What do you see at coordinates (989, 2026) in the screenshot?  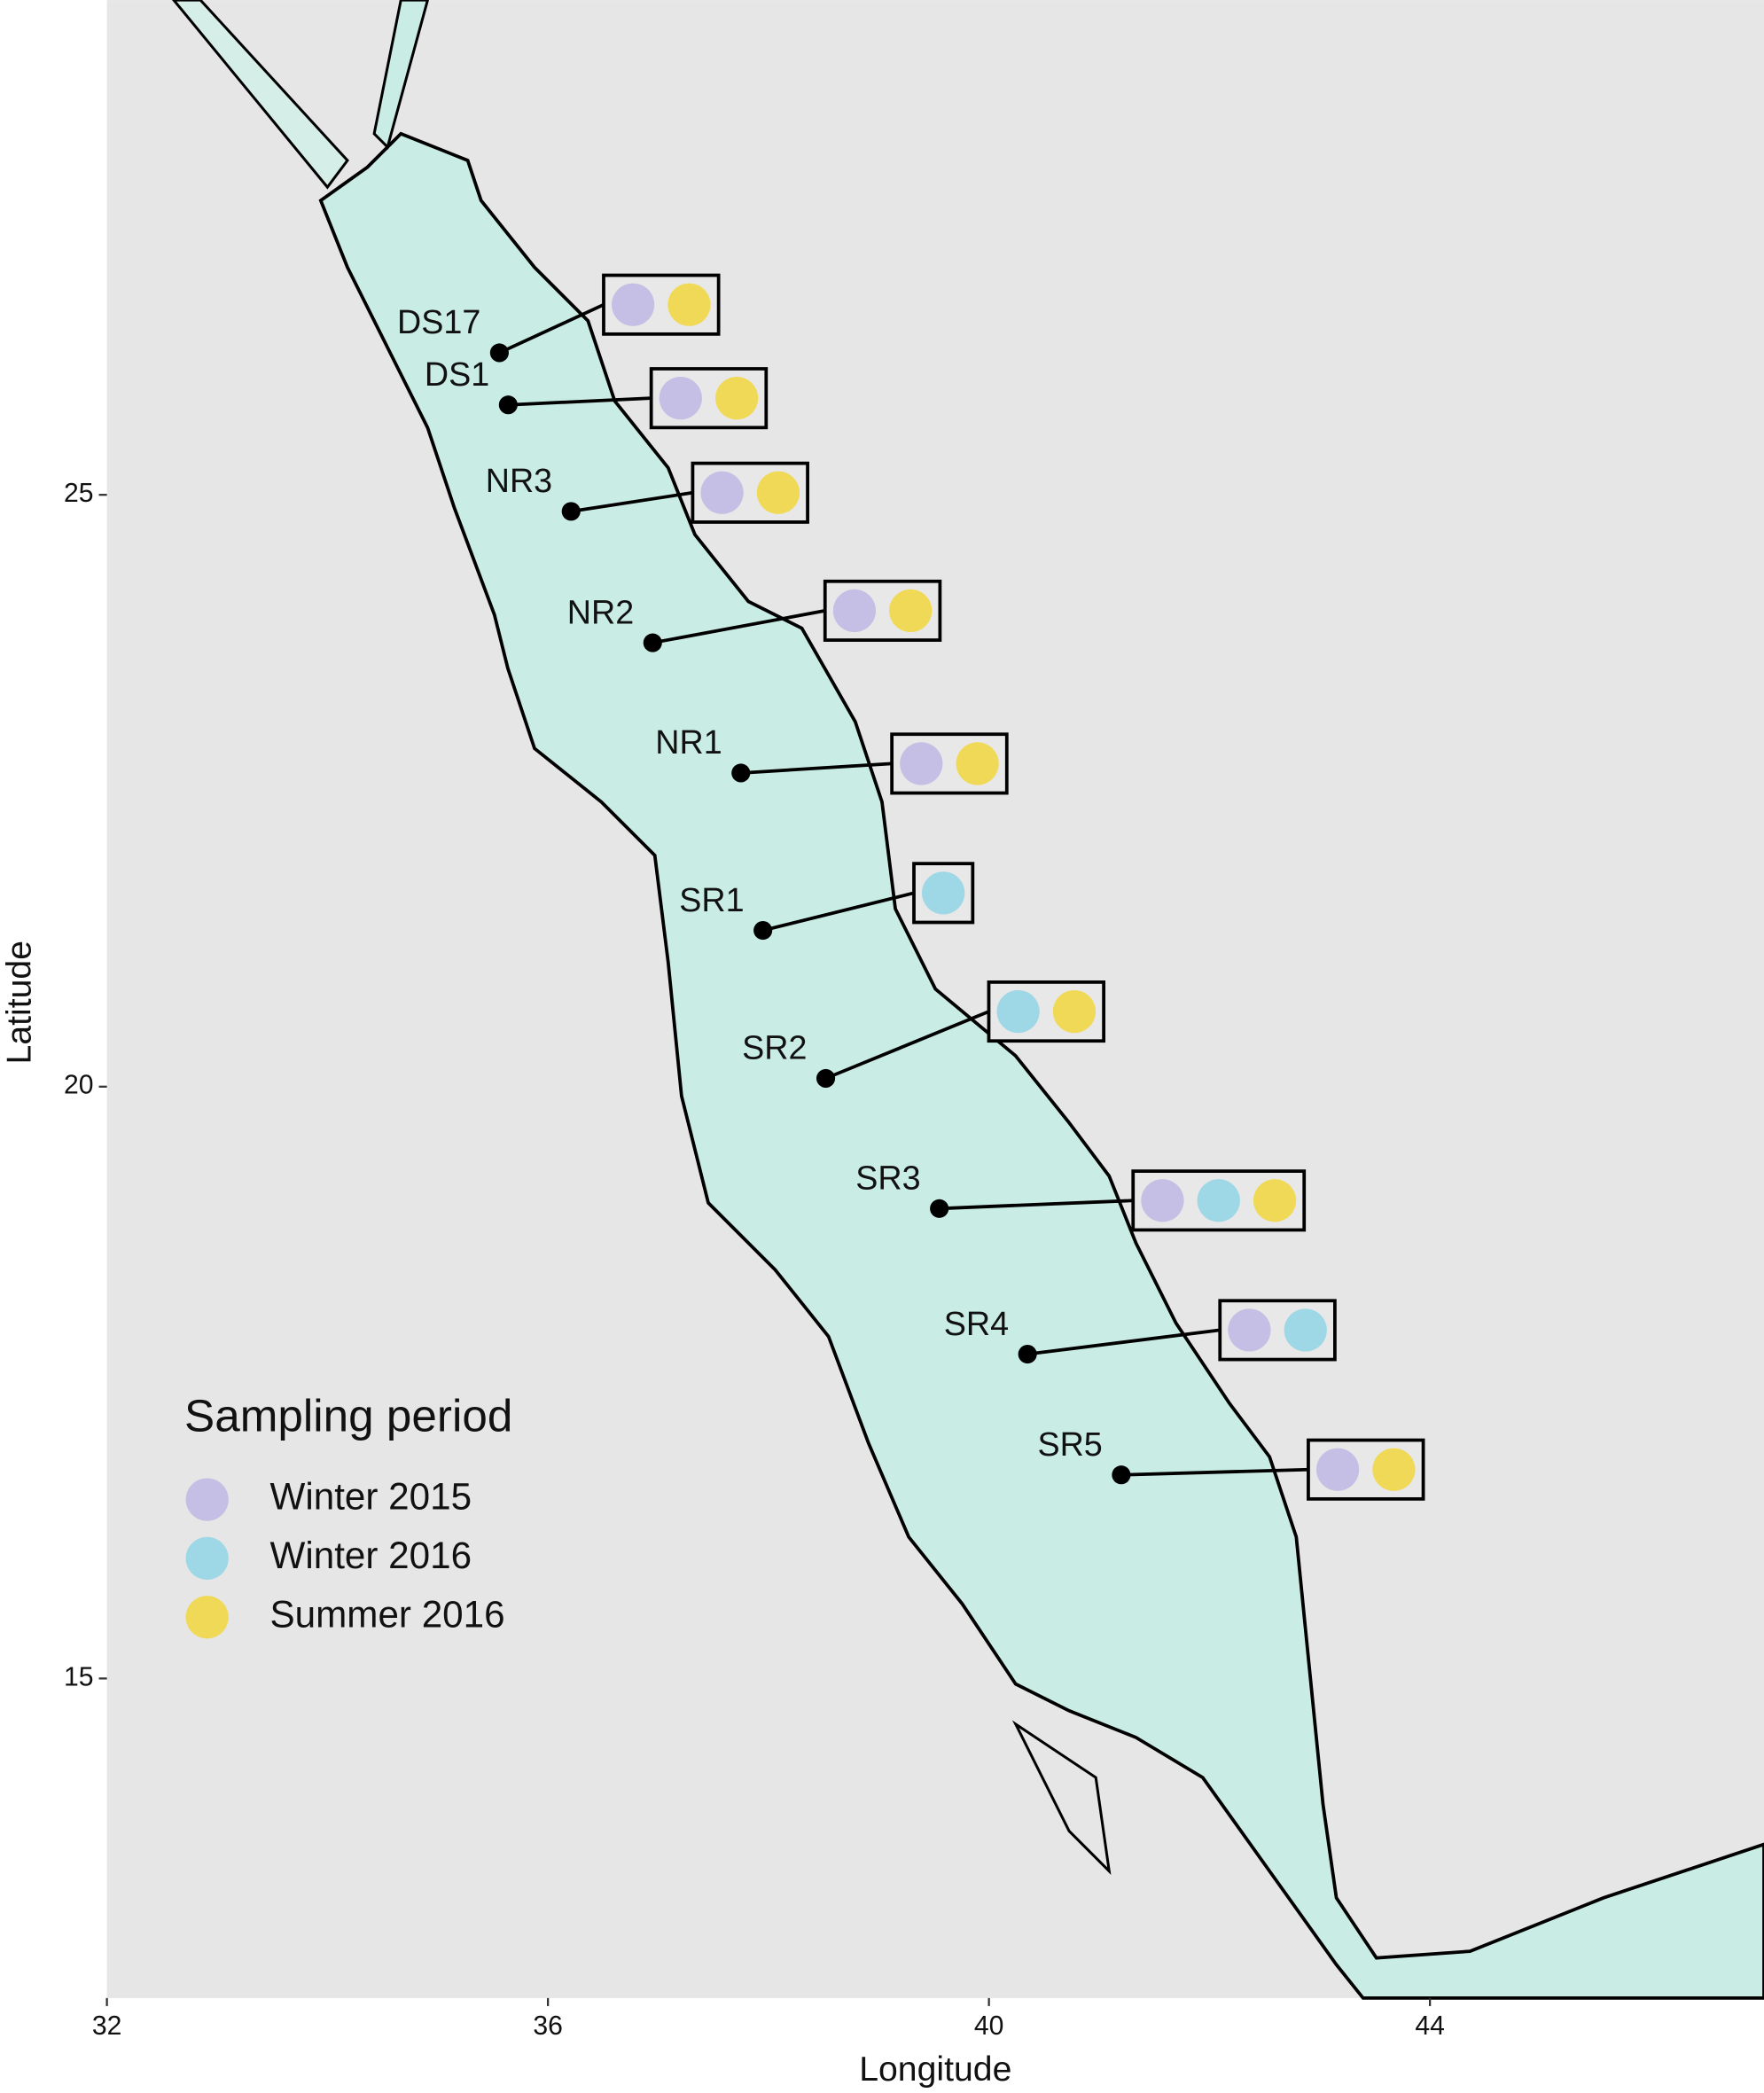 I see `x-tick-label: 40` at bounding box center [989, 2026].